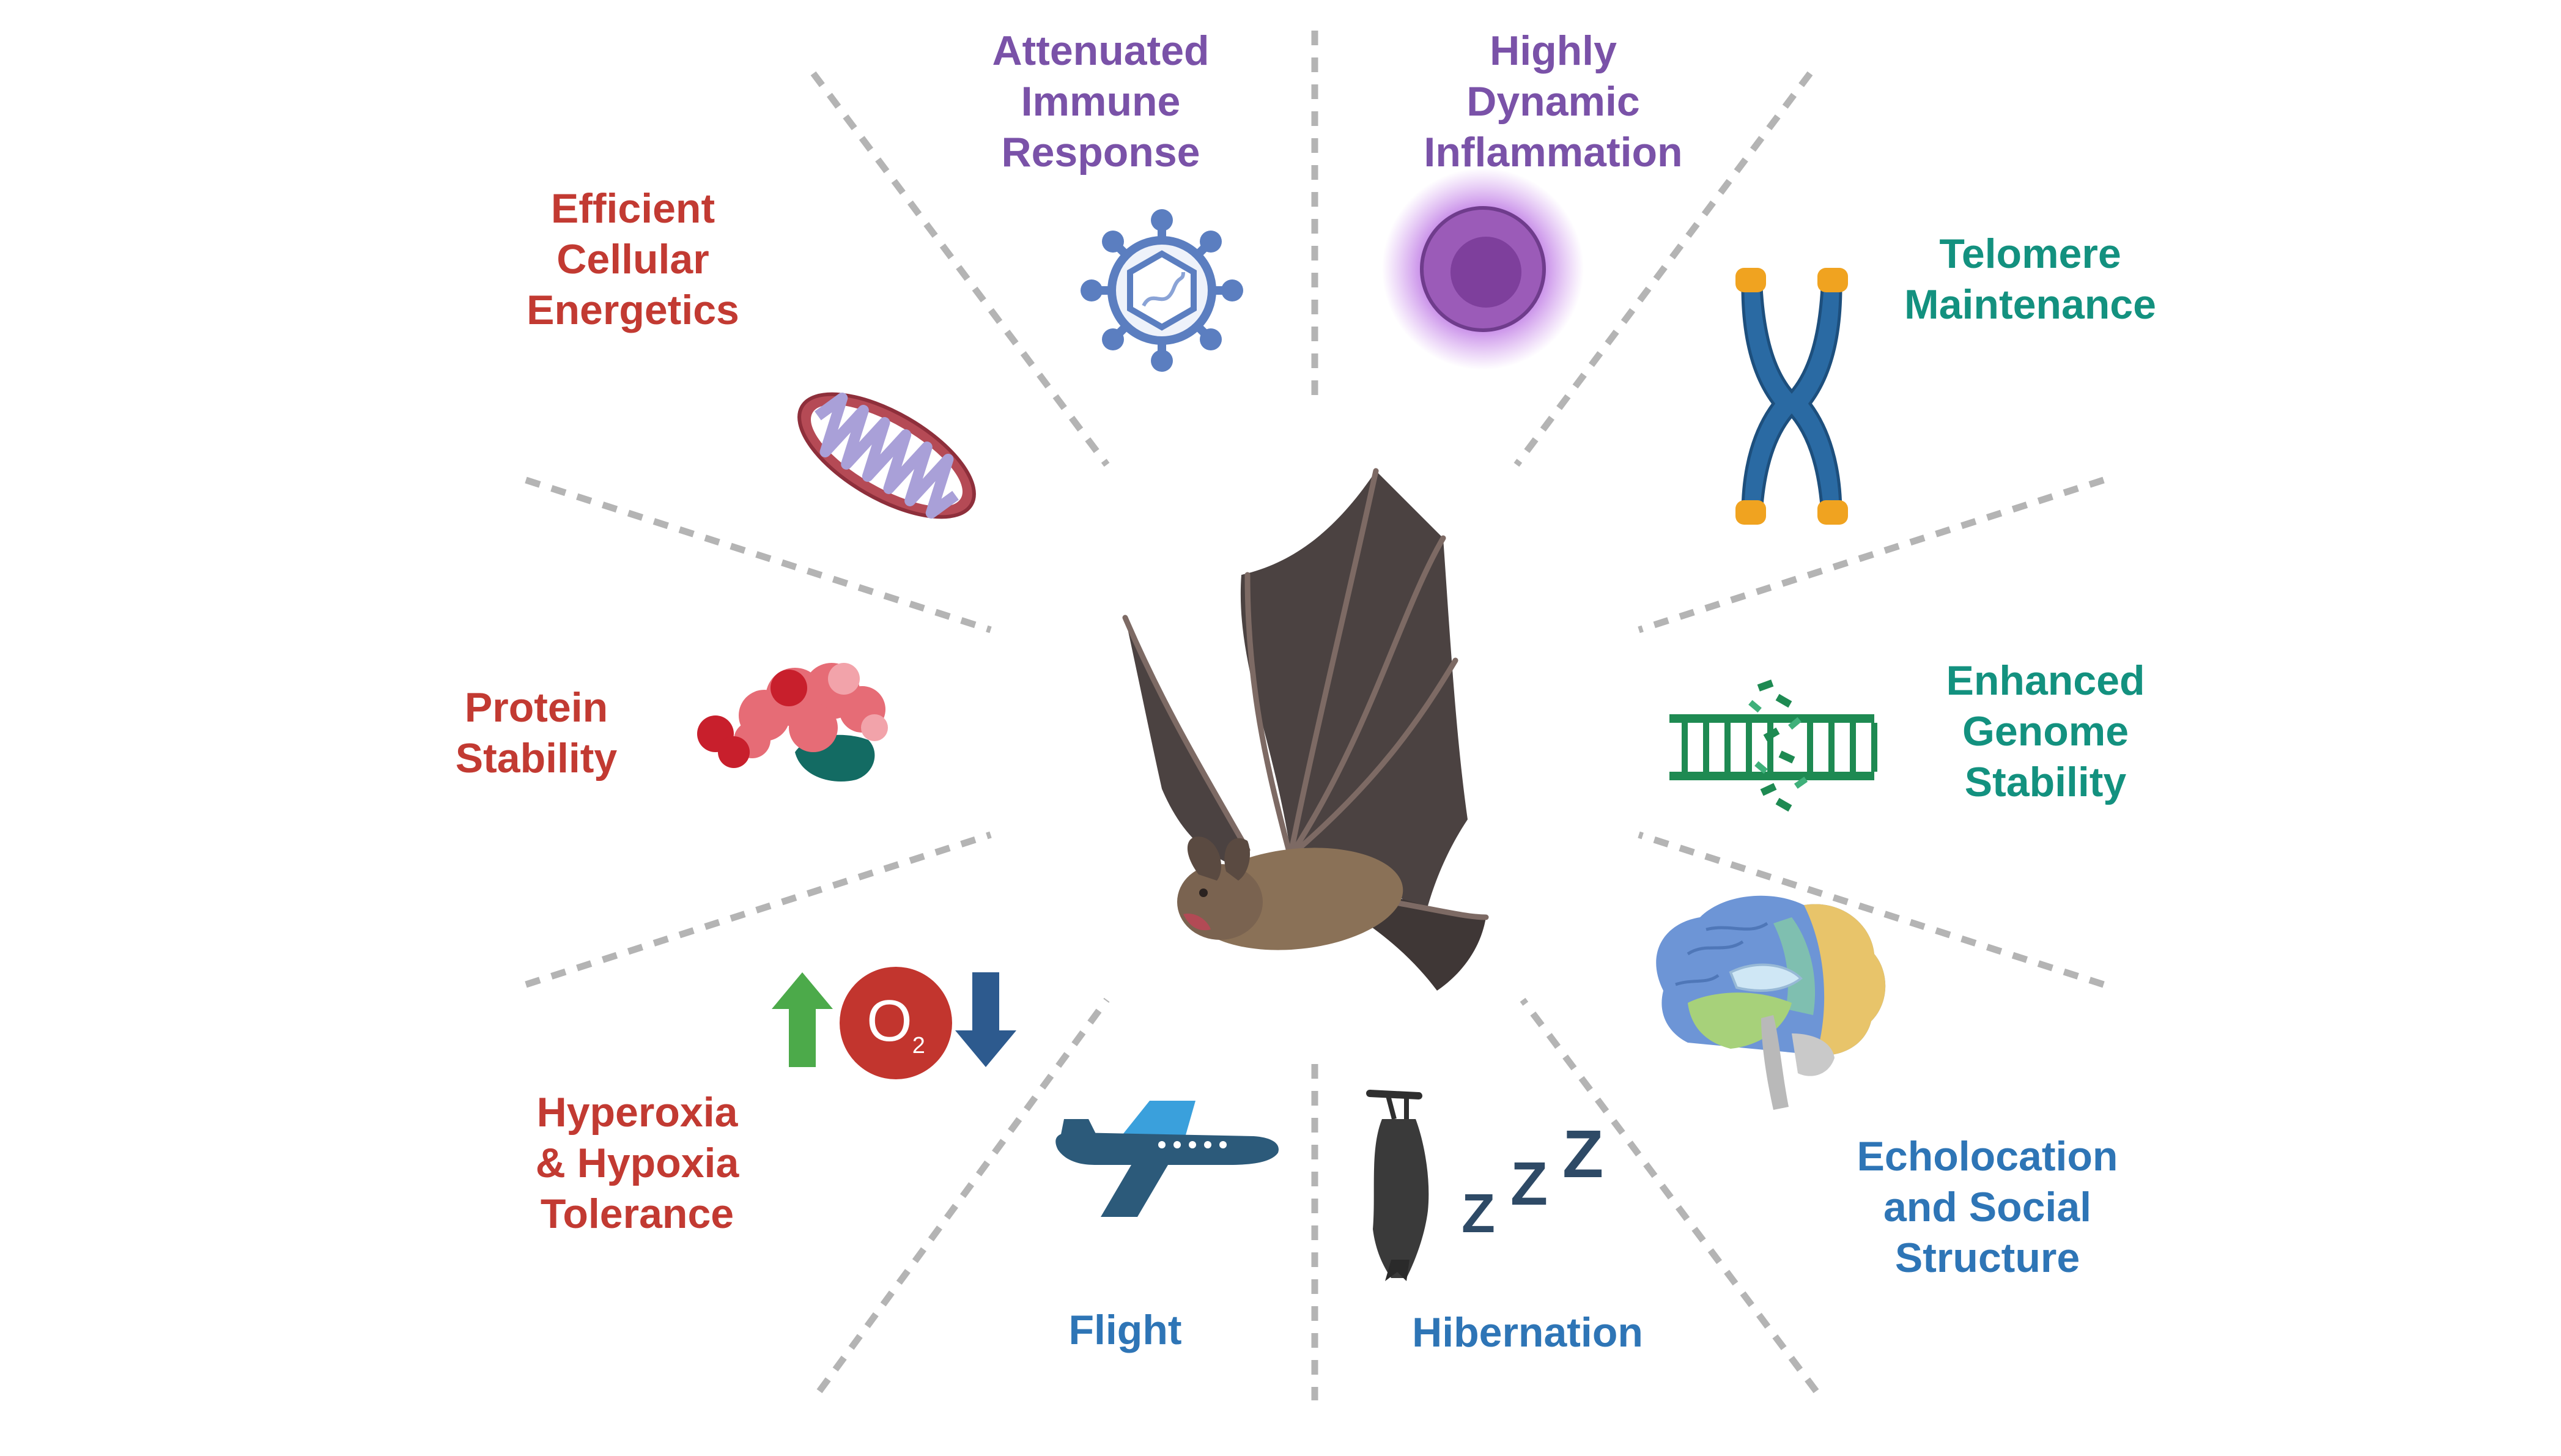  What do you see at coordinates (1553, 102) in the screenshot?
I see `label-highly-dynamic-inflammation: Highly Dynamic Inflammation` at bounding box center [1553, 102].